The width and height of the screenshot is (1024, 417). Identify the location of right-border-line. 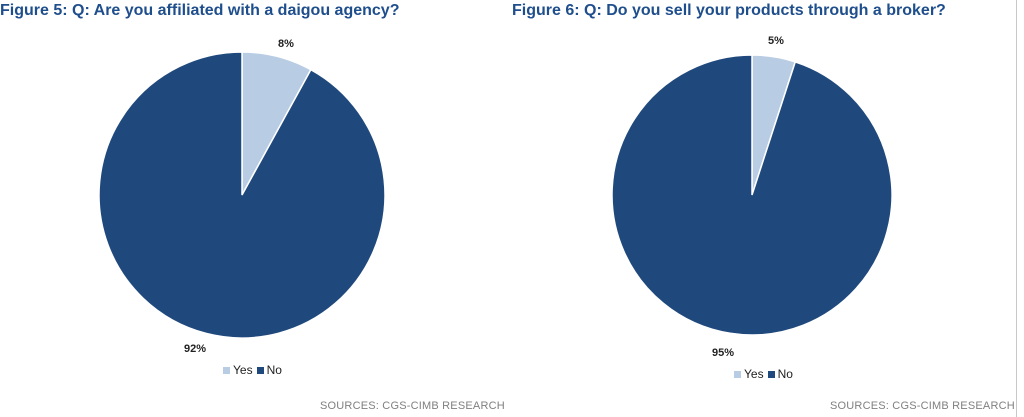
(1016, 208).